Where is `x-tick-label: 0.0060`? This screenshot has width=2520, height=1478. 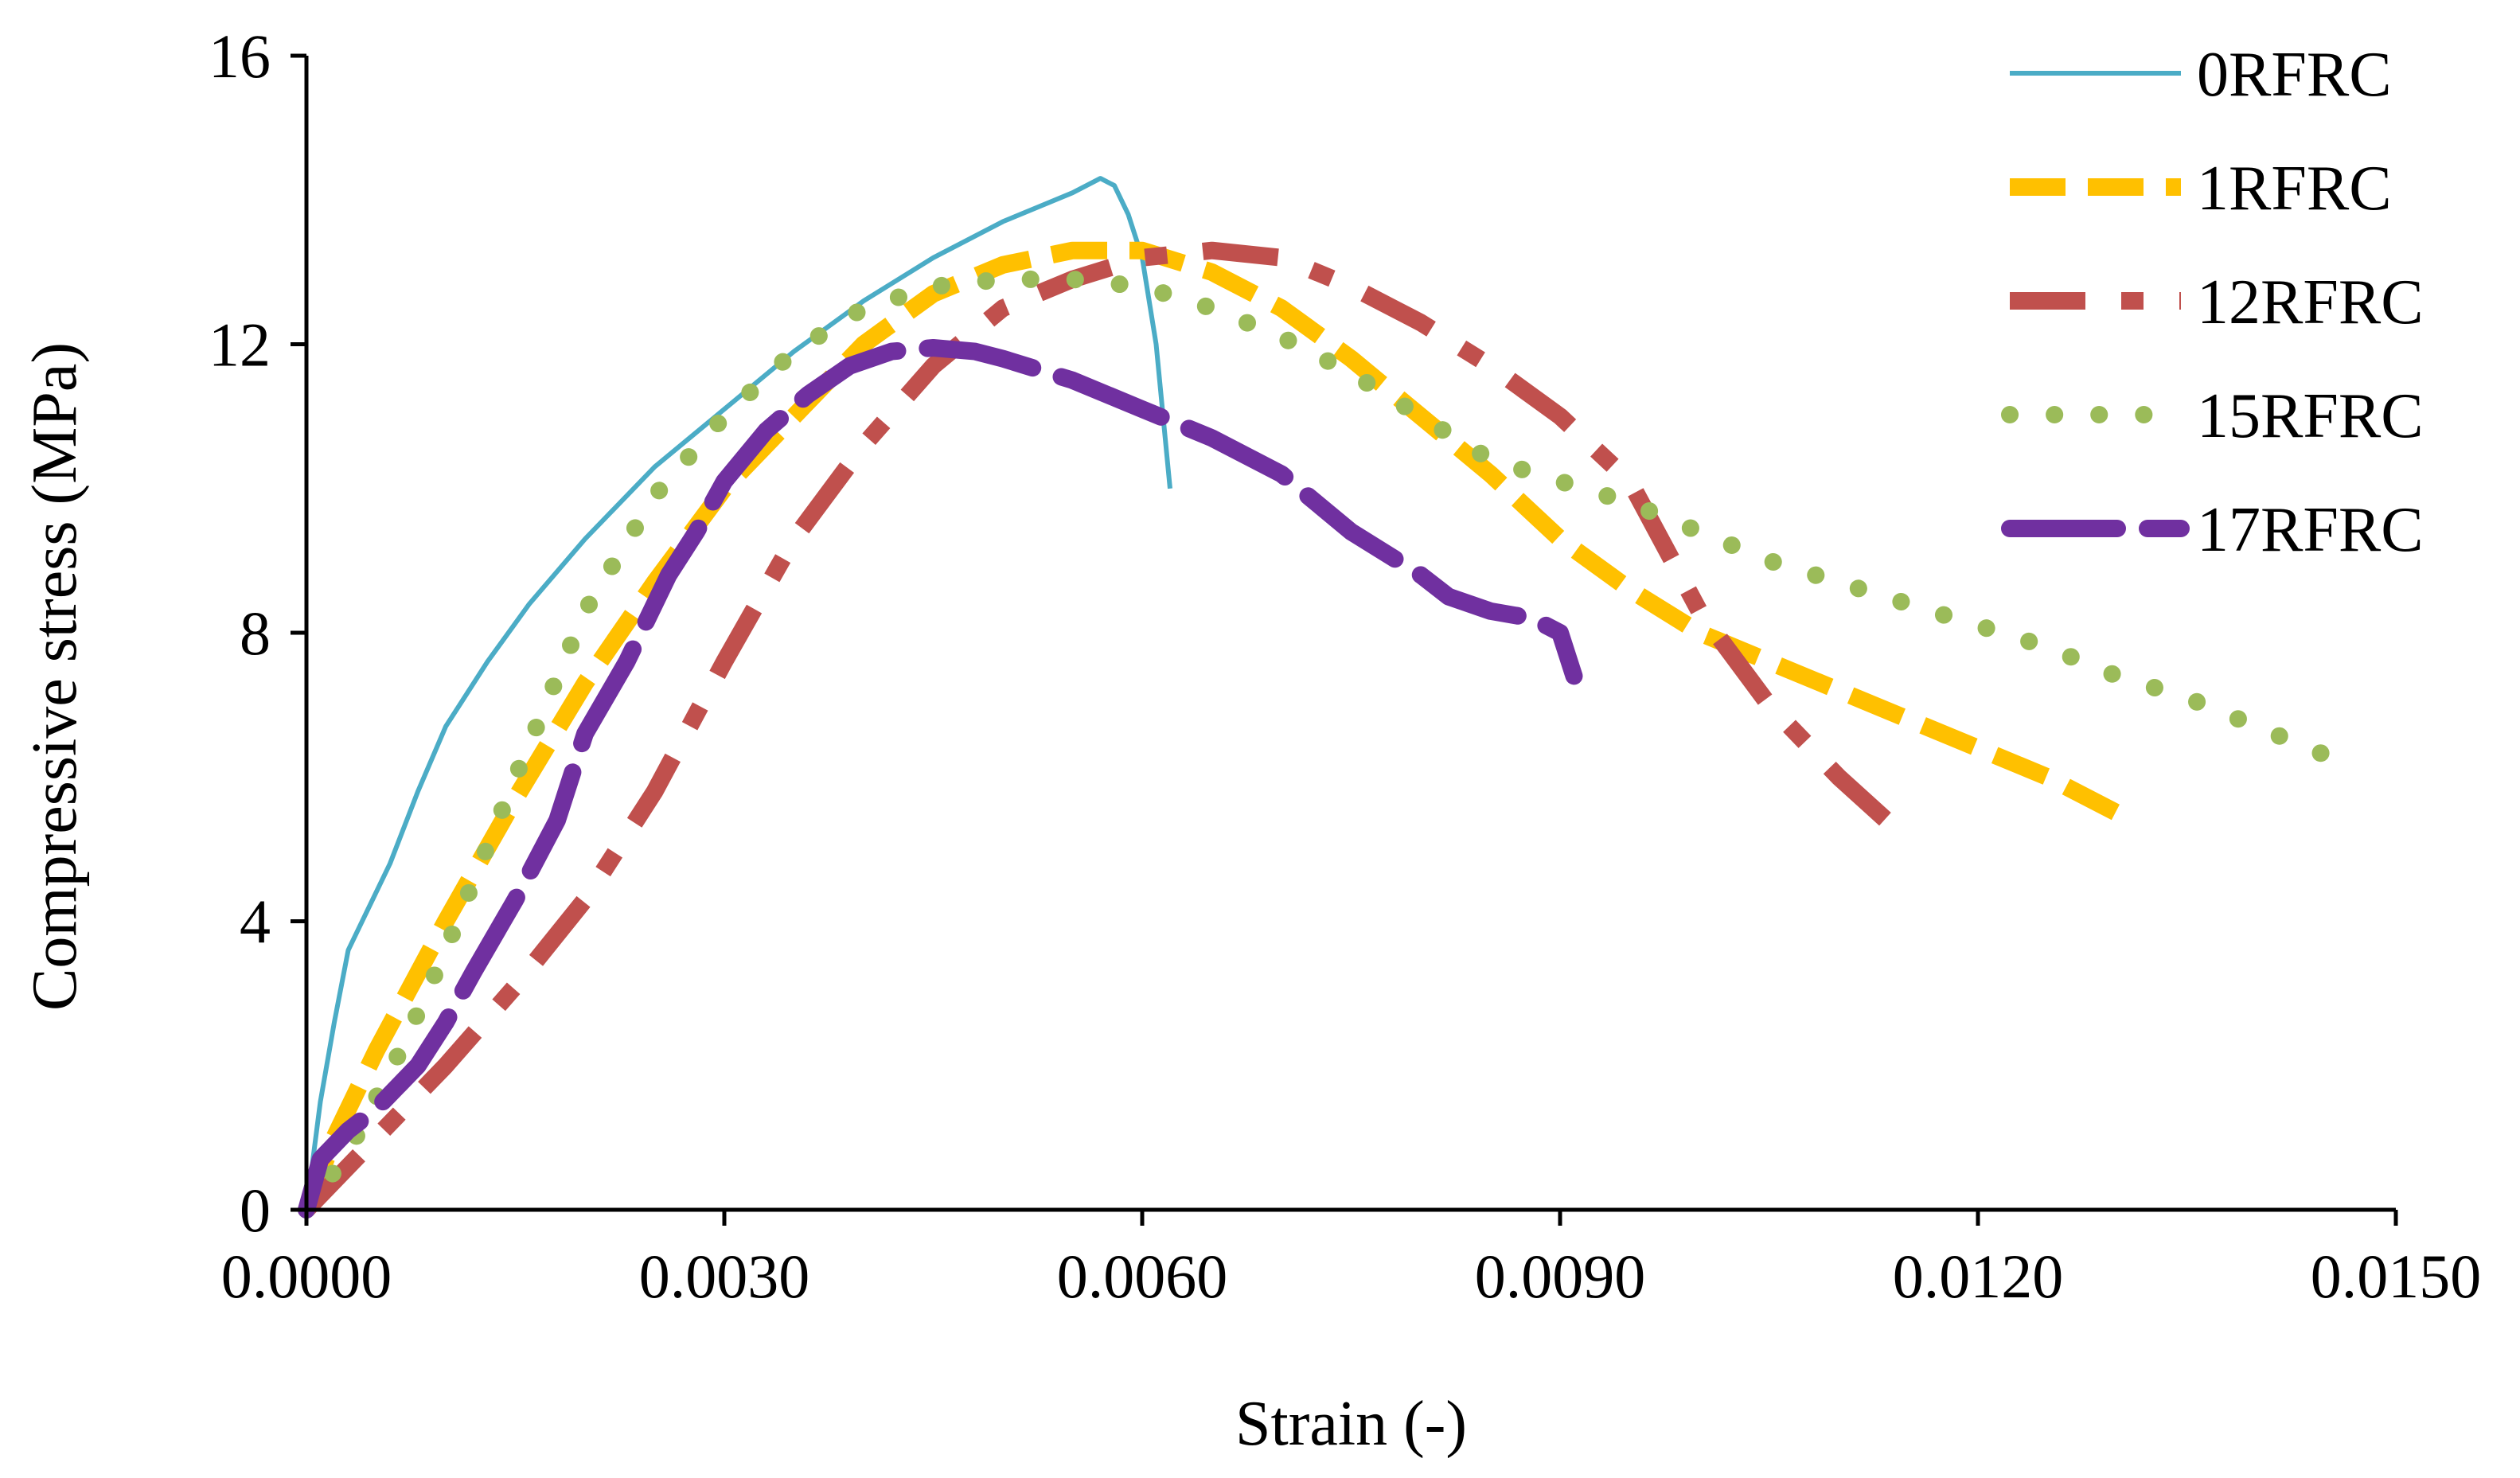 x-tick-label: 0.0060 is located at coordinates (1142, 1276).